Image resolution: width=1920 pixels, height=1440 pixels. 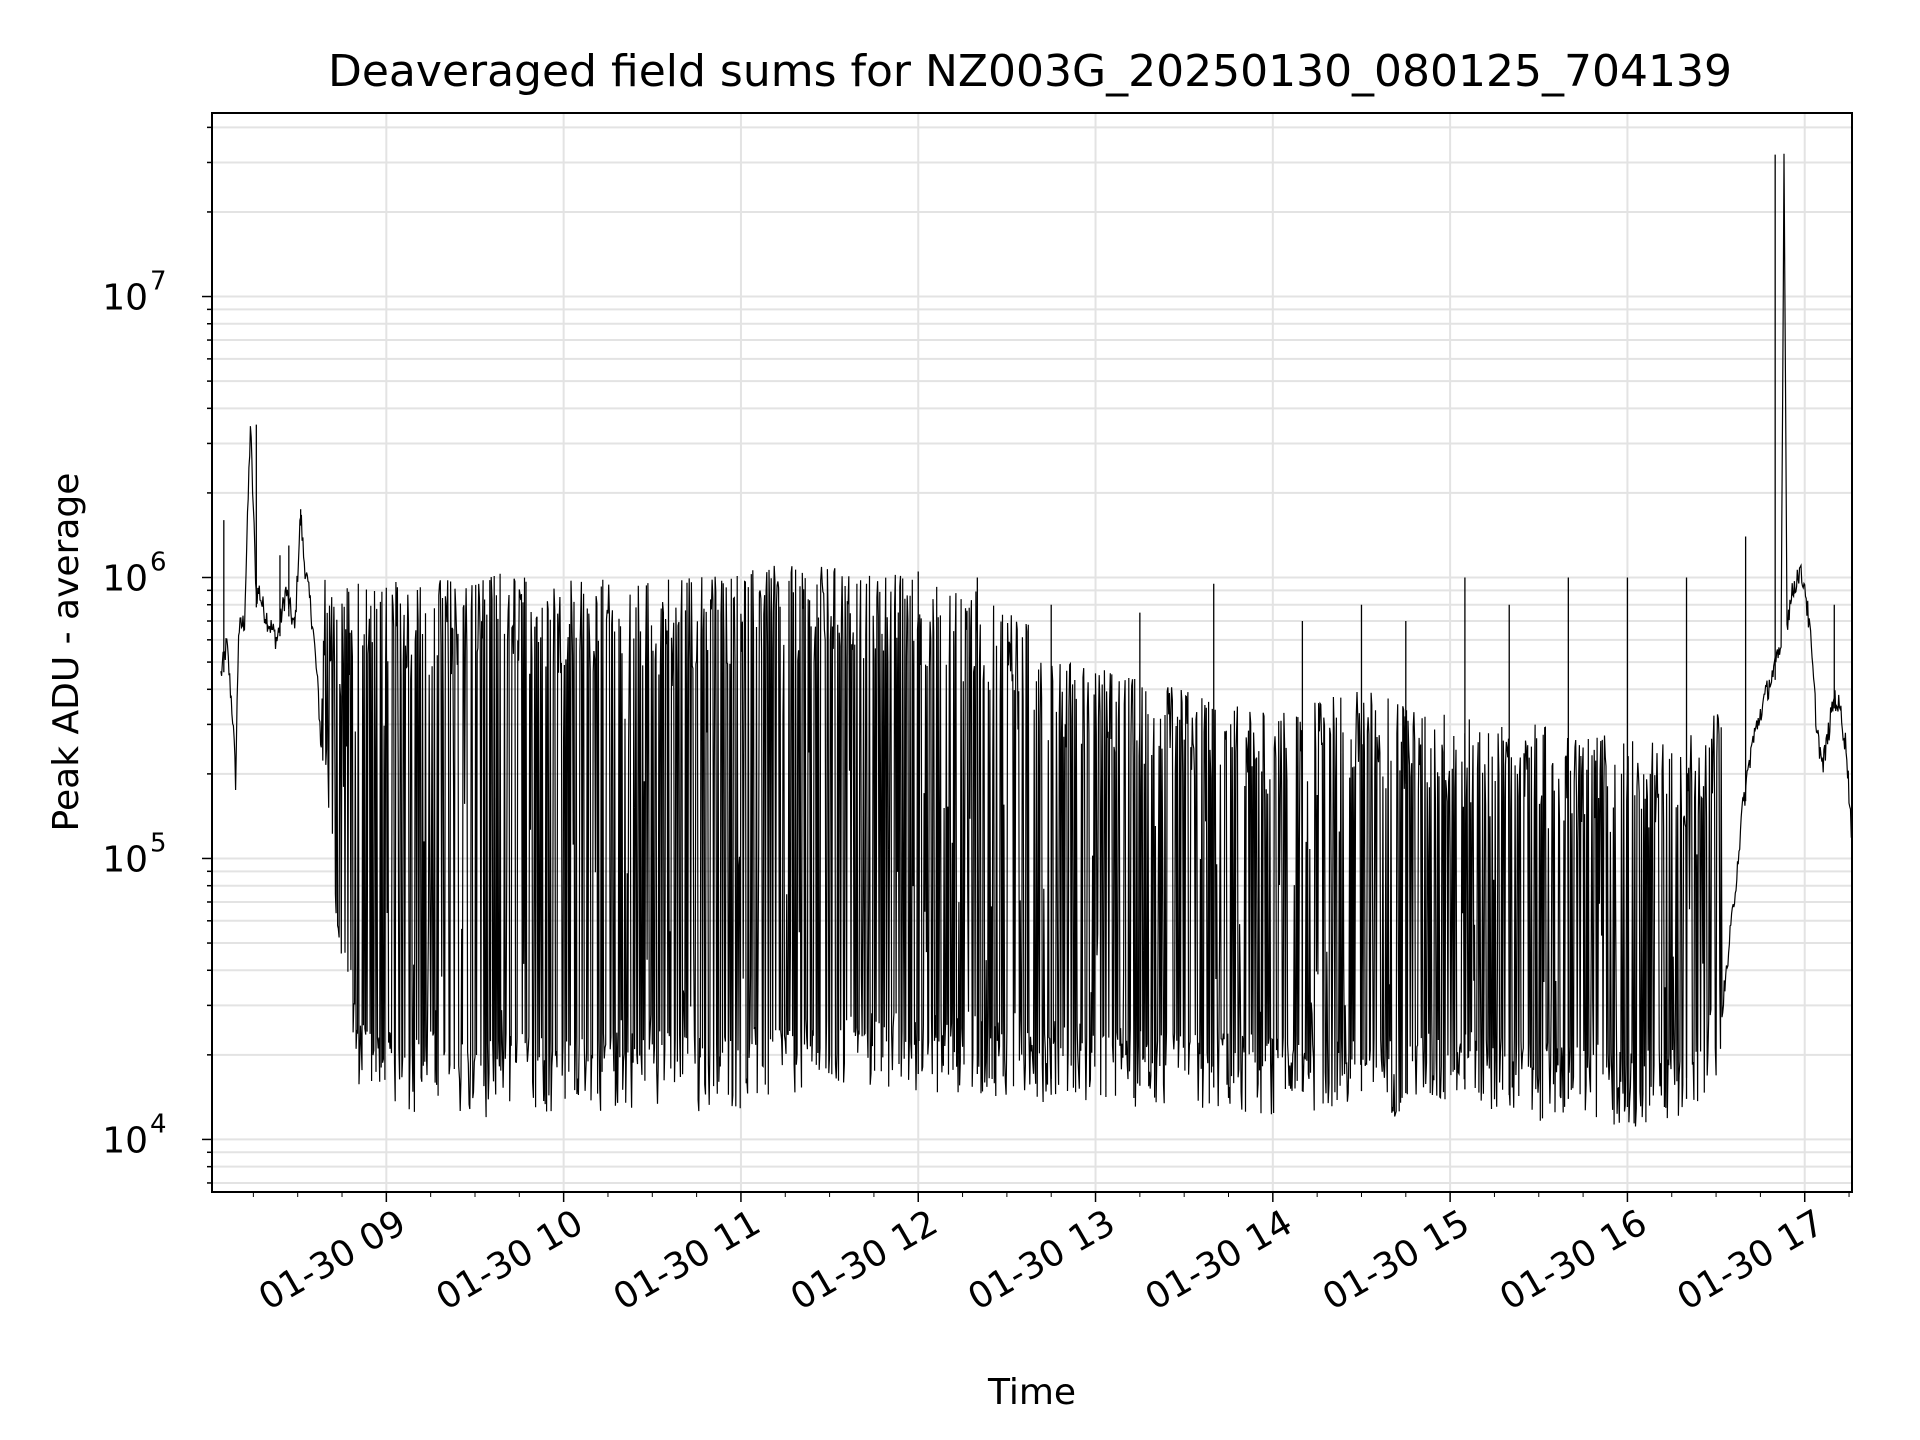 I want to click on y-tick-label-exponent: 4, so click(x=158, y=1124).